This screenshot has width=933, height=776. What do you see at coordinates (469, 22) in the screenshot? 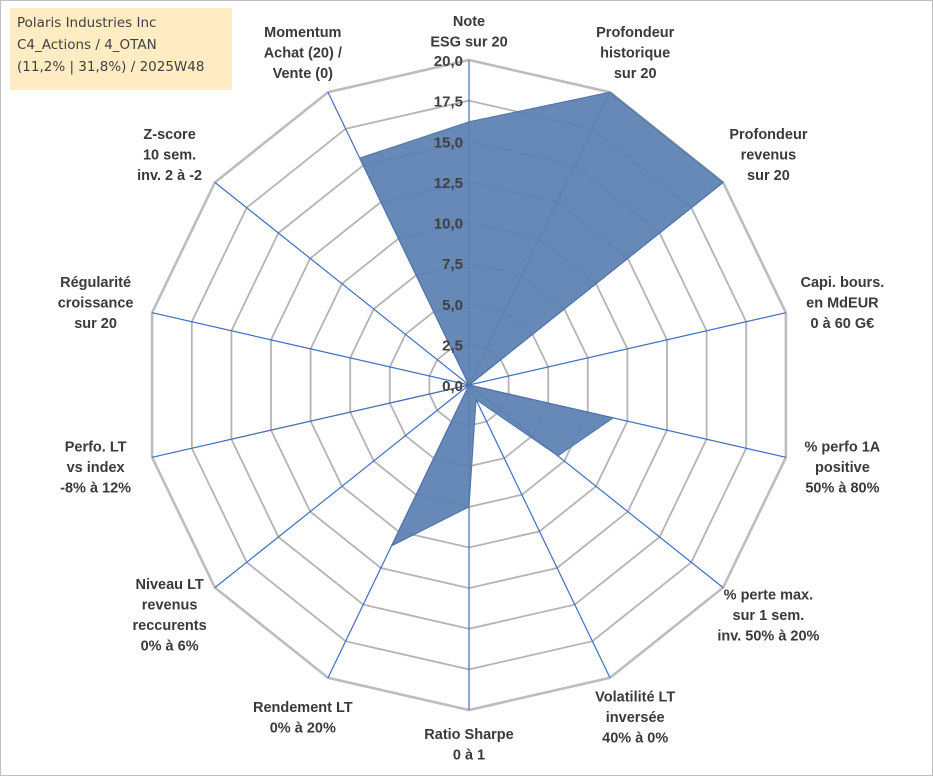
I see `axis-label-0-line-0: Note` at bounding box center [469, 22].